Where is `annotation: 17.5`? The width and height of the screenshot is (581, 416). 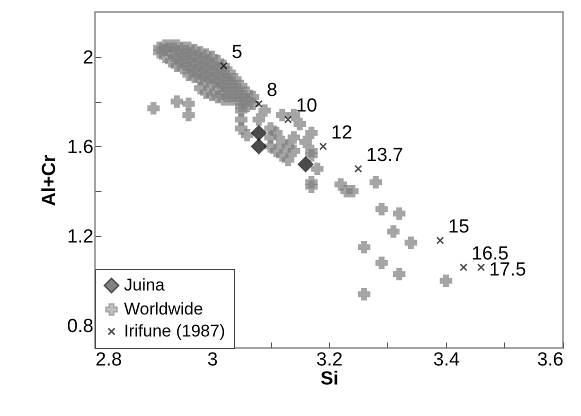
annotation: 17.5 is located at coordinates (507, 269).